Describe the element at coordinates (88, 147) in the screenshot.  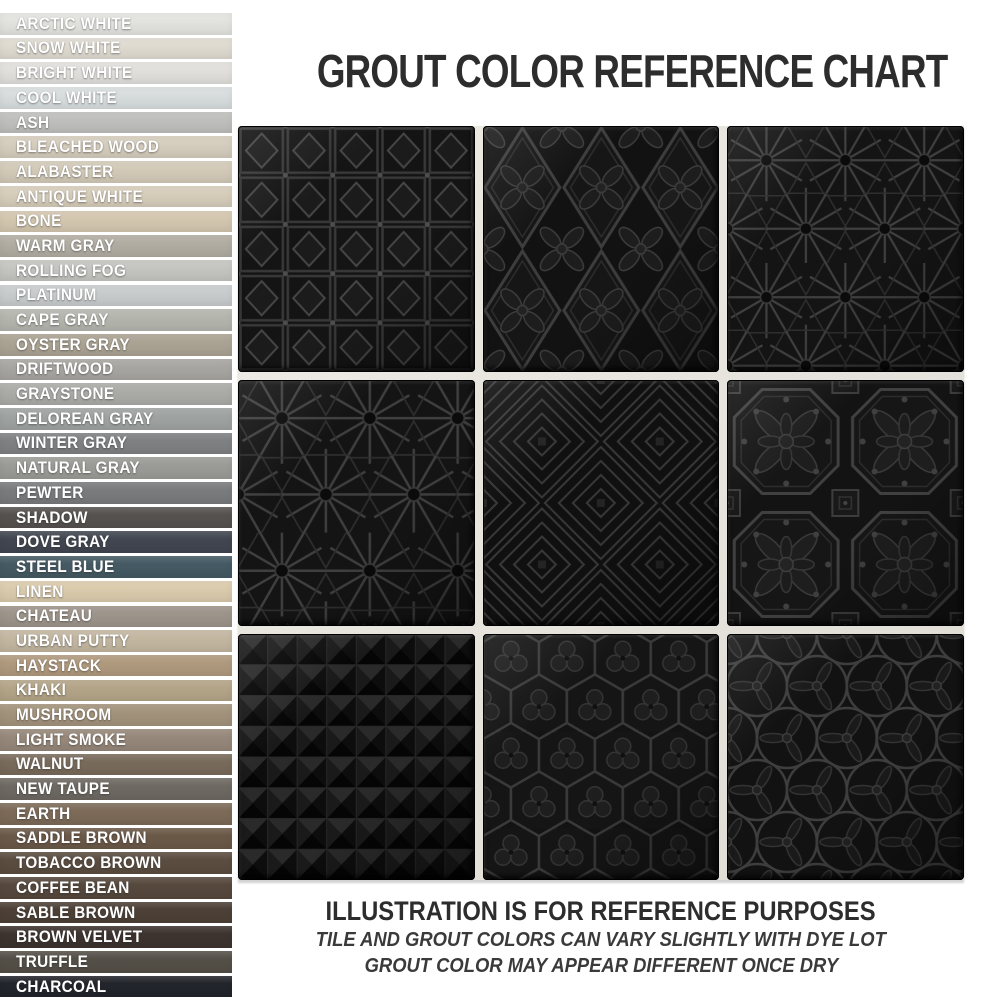
I see `swatch-label: BLEACHED WOOD` at that location.